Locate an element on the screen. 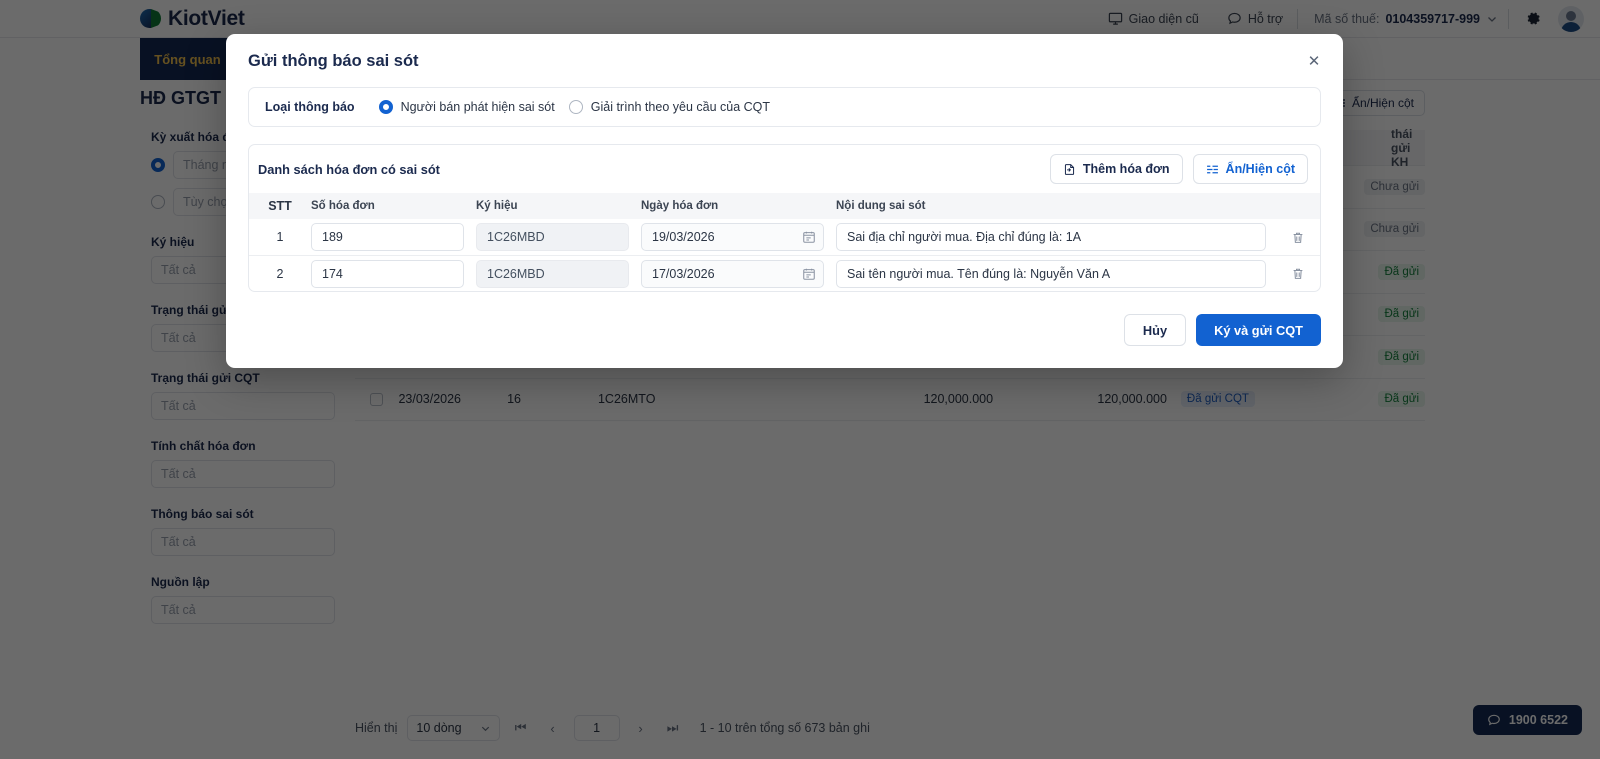  notice-type-label: Loại thông báo is located at coordinates (310, 107).